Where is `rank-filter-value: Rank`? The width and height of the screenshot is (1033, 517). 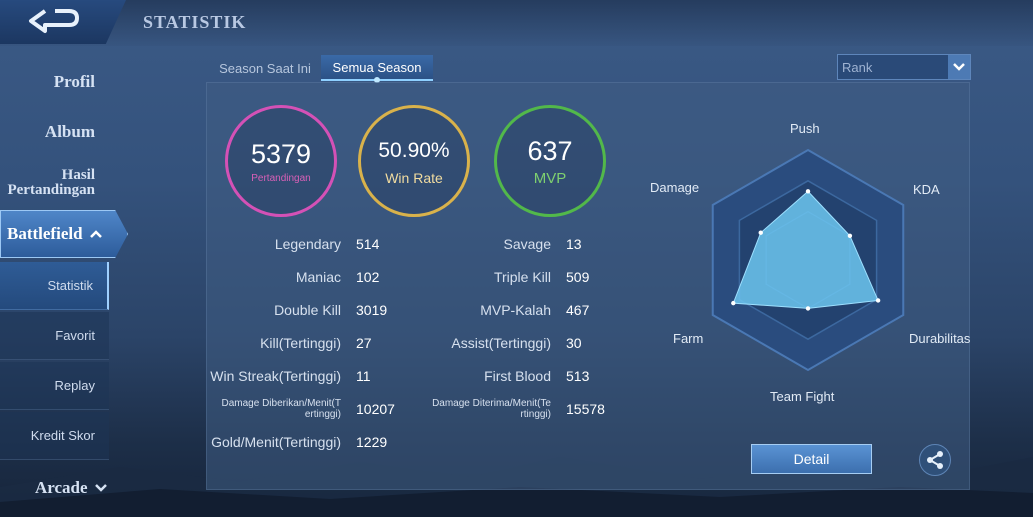
rank-filter-value: Rank is located at coordinates (857, 67).